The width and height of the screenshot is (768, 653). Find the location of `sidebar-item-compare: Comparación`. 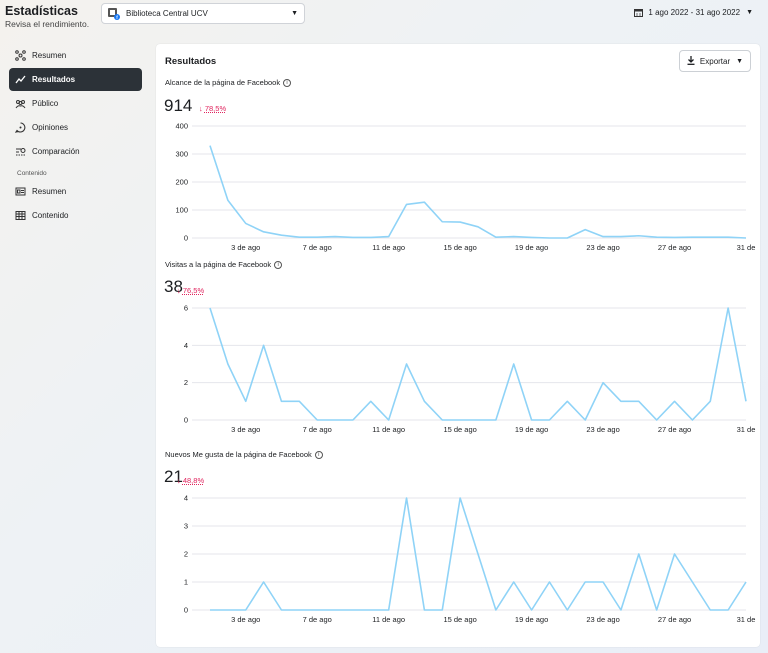

sidebar-item-compare: Comparación is located at coordinates (75, 151).